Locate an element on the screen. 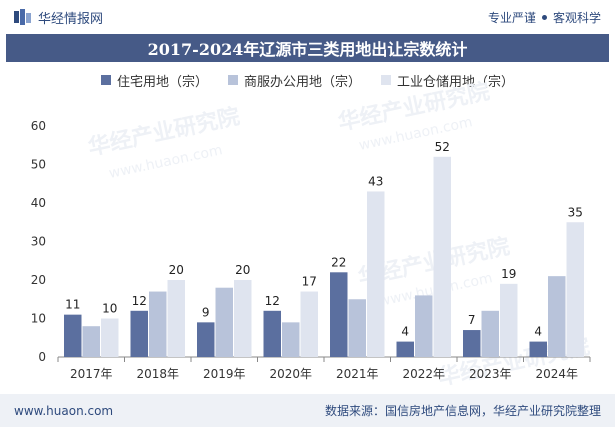  footer-source: 数据来源：国信房地产信息网，华经产业研究院整理 is located at coordinates (462, 411).